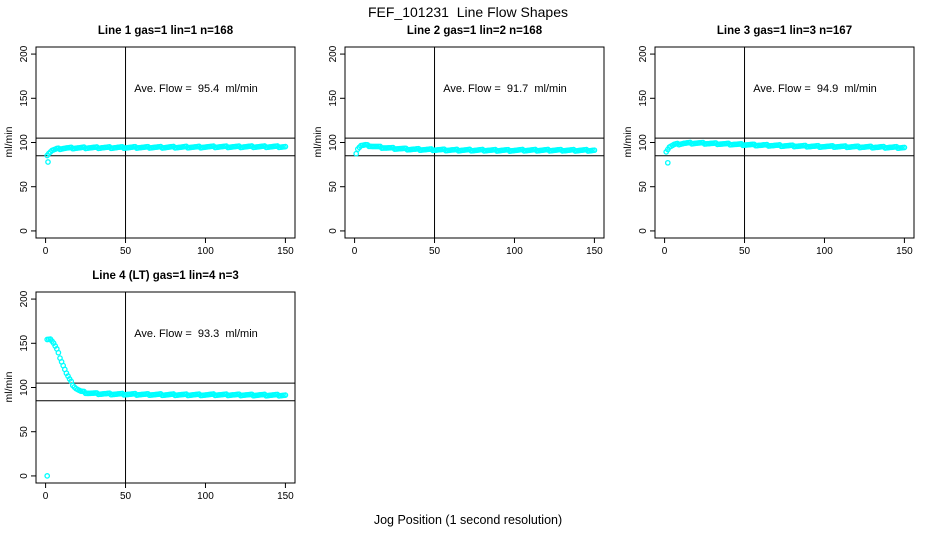 Image resolution: width=936 pixels, height=540 pixels. I want to click on ave-flow-annotation: Ave. Flow = 93.3 ml/min, so click(196, 334).